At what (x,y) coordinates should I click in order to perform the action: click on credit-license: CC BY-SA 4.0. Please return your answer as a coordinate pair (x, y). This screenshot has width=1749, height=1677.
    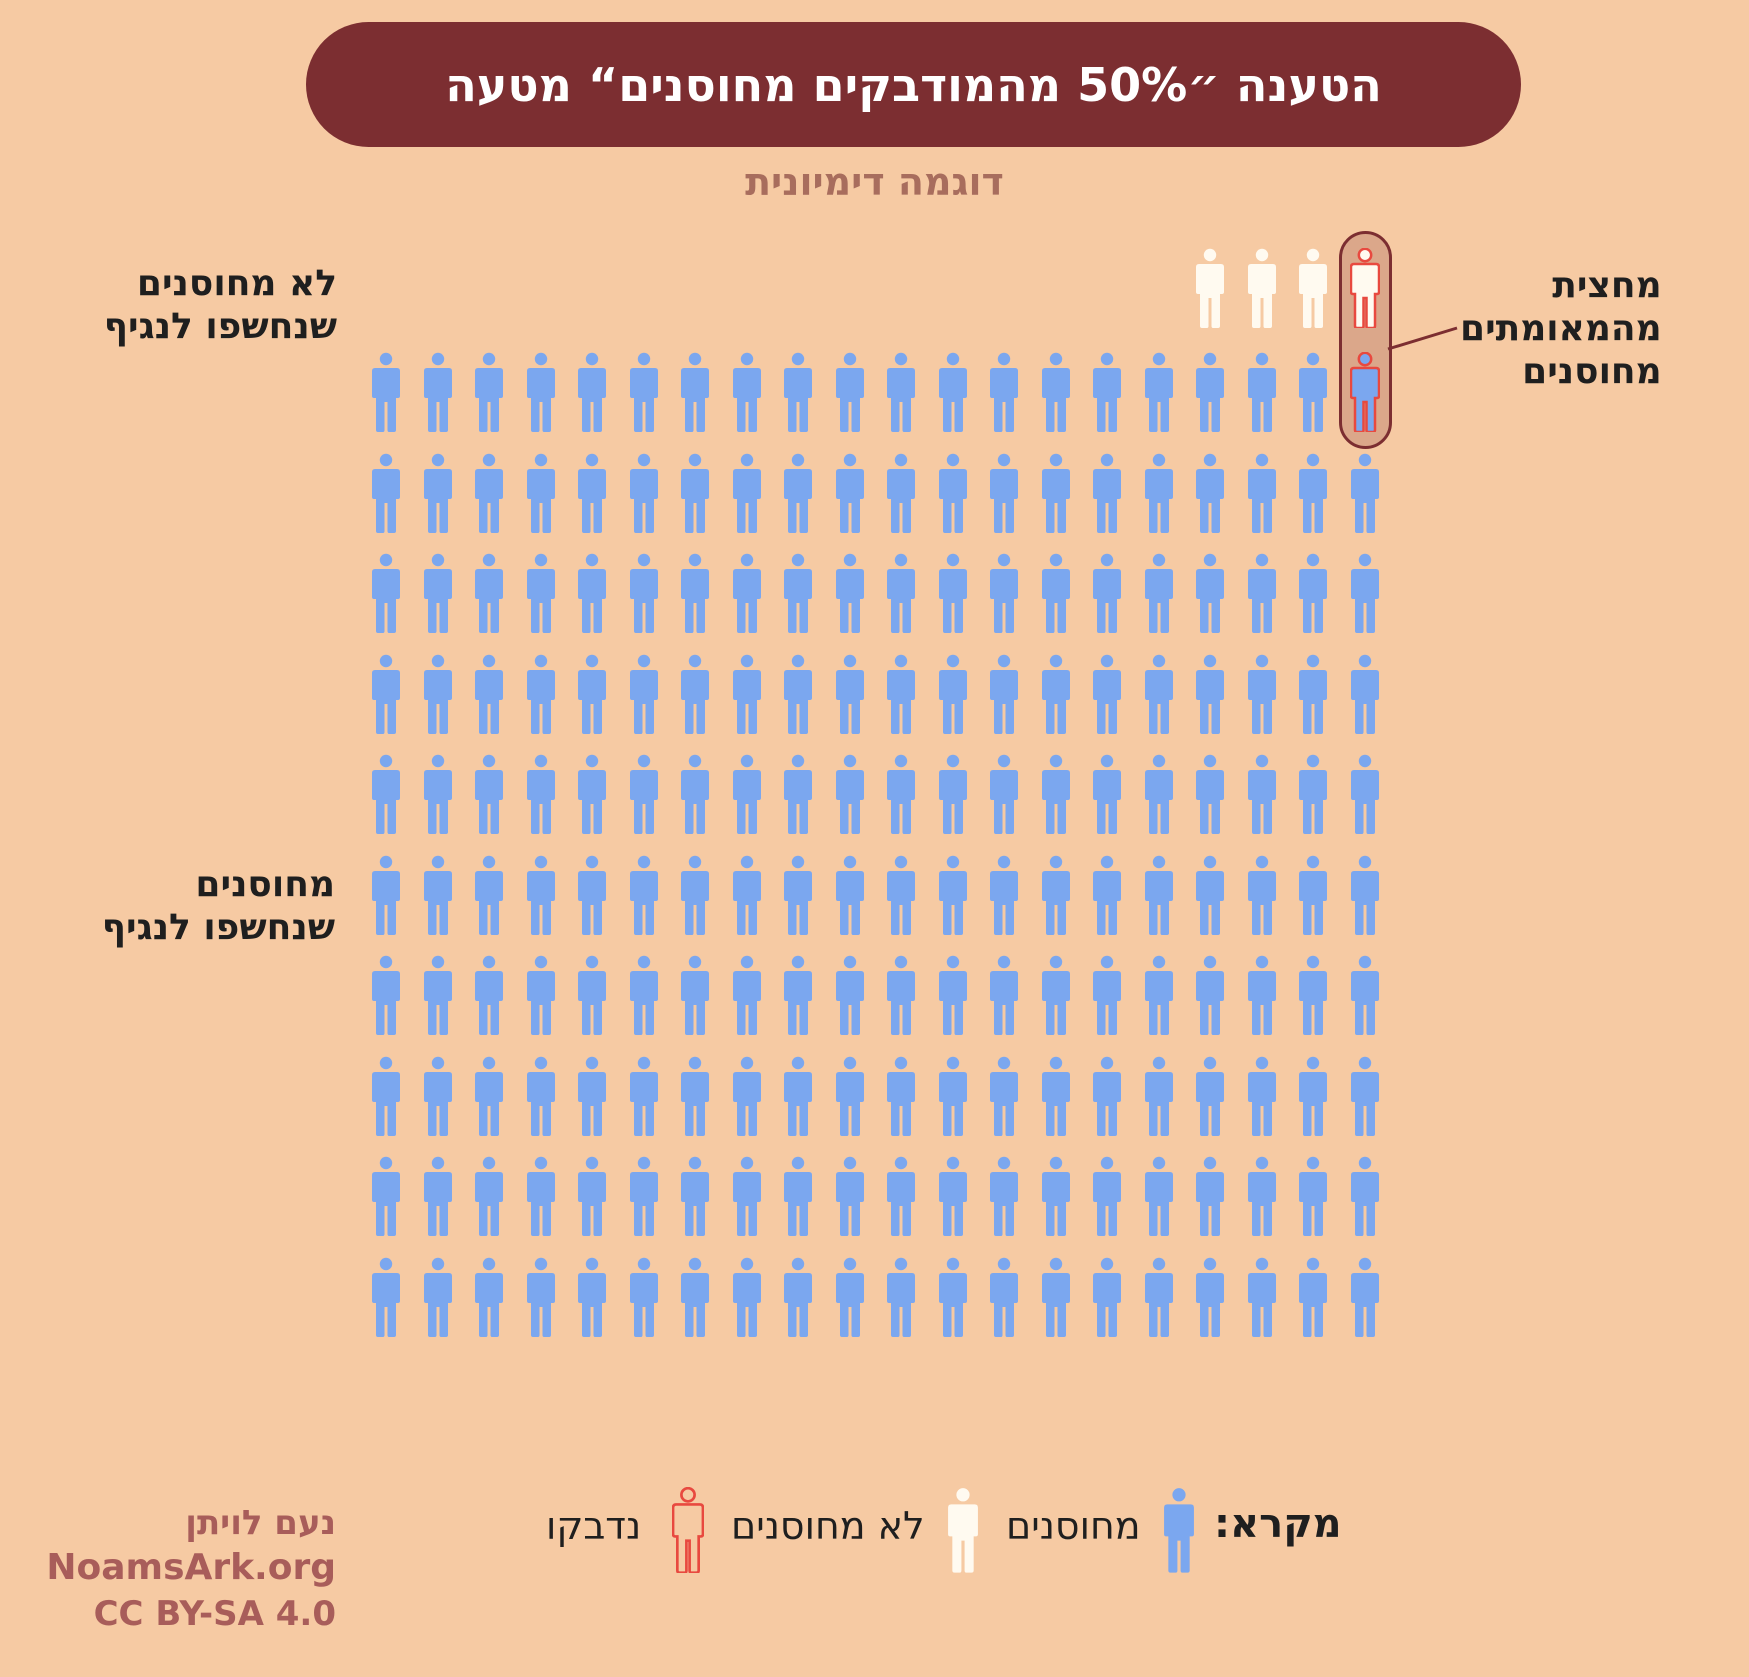
    Looking at the image, I should click on (214, 1614).